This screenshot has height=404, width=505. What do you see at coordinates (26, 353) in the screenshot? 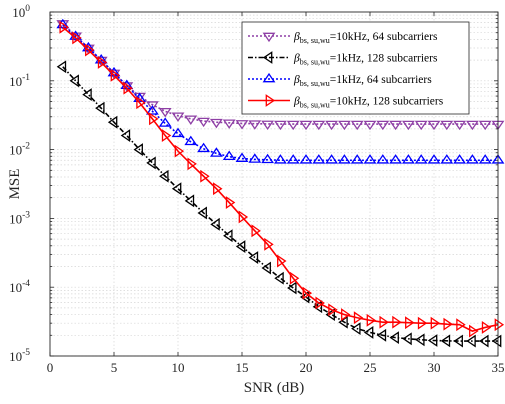
I see `y-tick-exponent: -5` at bounding box center [26, 353].